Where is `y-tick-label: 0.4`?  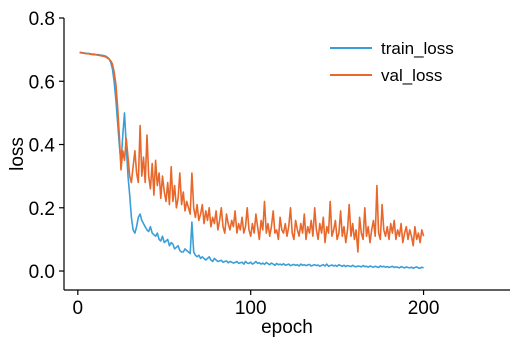
y-tick-label: 0.4 is located at coordinates (42, 146).